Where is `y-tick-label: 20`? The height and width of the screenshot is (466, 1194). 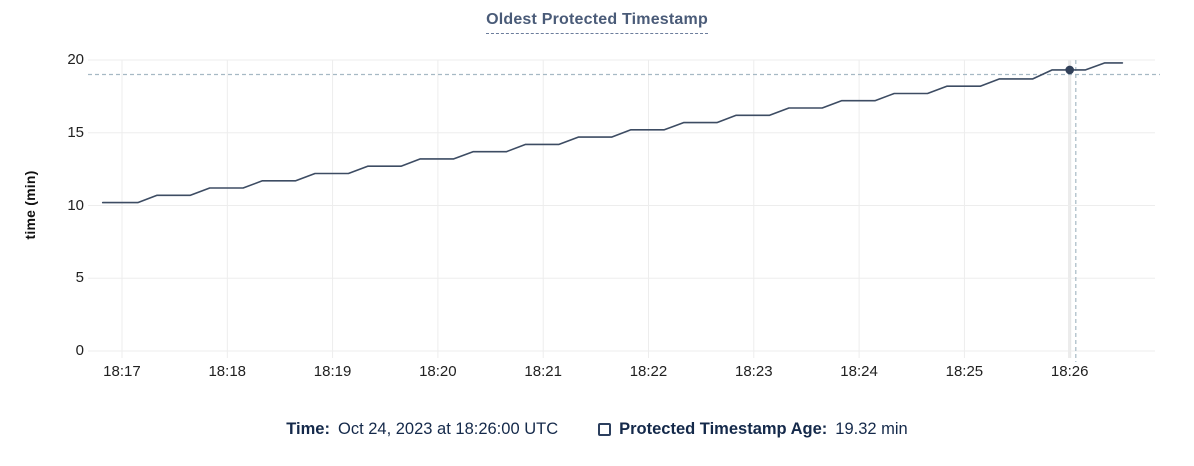 y-tick-label: 20 is located at coordinates (75, 59).